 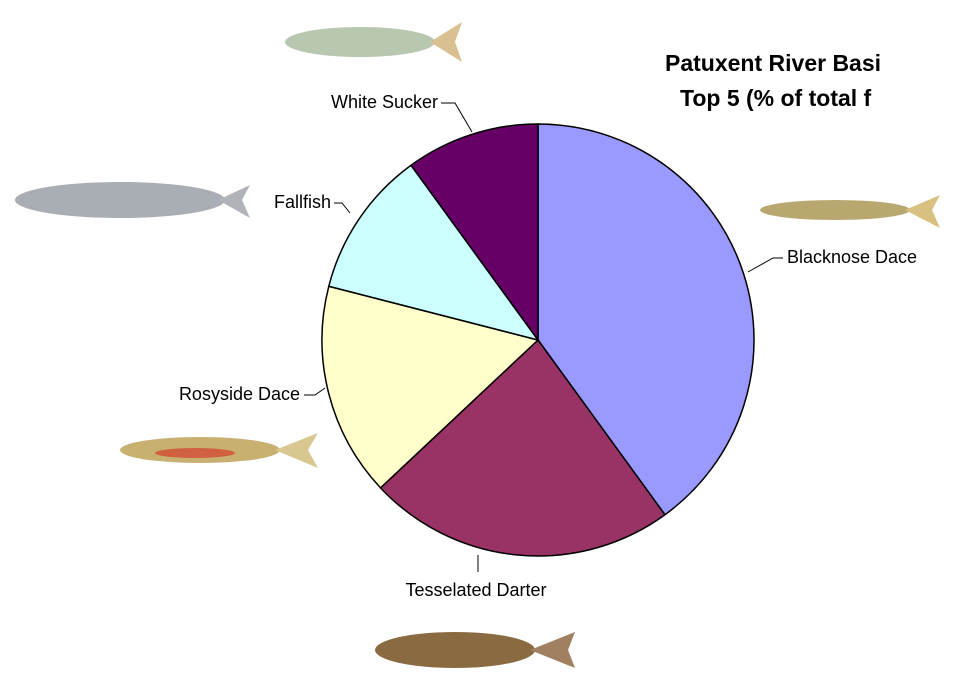 I want to click on fish-rosyside-dace, so click(x=219, y=450).